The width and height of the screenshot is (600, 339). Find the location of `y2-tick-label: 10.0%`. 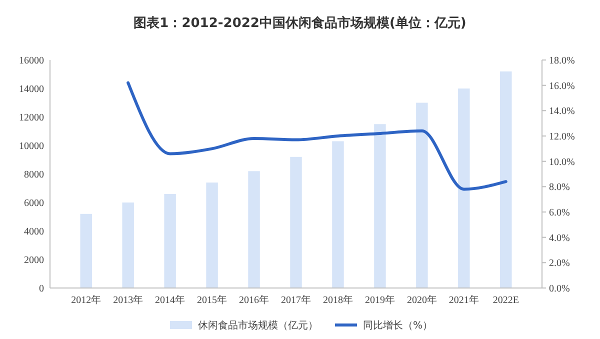

y2-tick-label: 10.0% is located at coordinates (562, 162).